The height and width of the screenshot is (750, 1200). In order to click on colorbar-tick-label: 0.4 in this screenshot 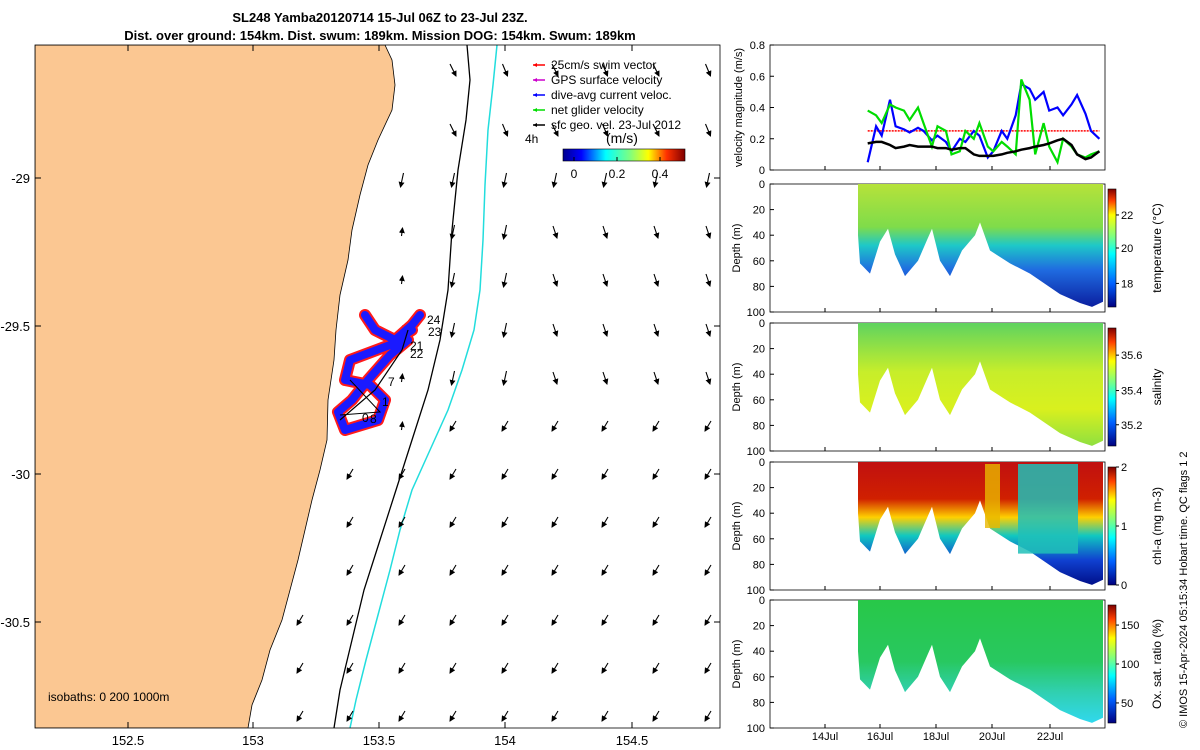, I will do `click(660, 174)`.